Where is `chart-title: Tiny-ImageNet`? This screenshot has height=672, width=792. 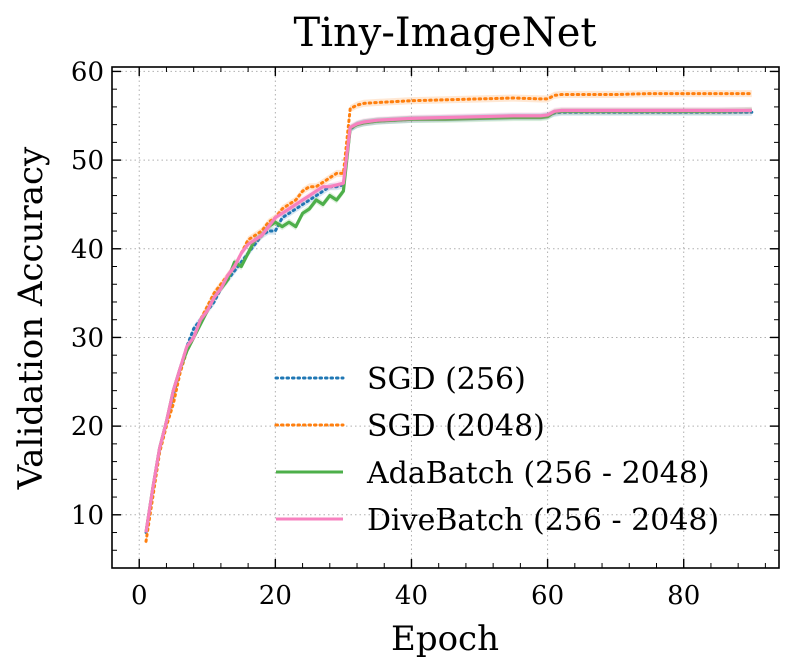 chart-title: Tiny-ImageNet is located at coordinates (445, 33).